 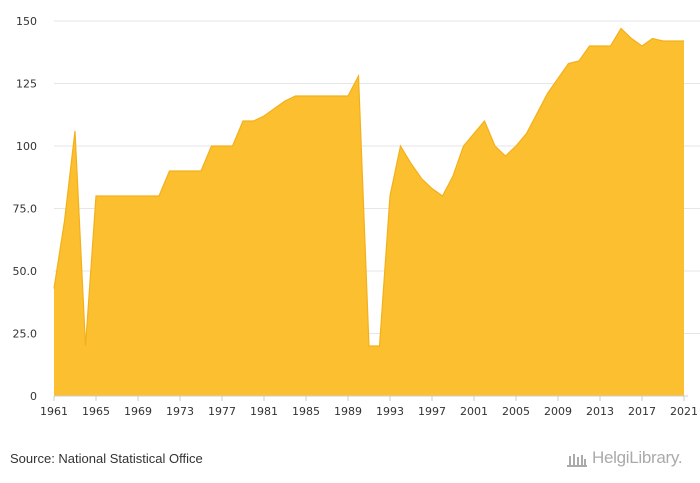 I want to click on x-tick-label: 1989, so click(x=348, y=411).